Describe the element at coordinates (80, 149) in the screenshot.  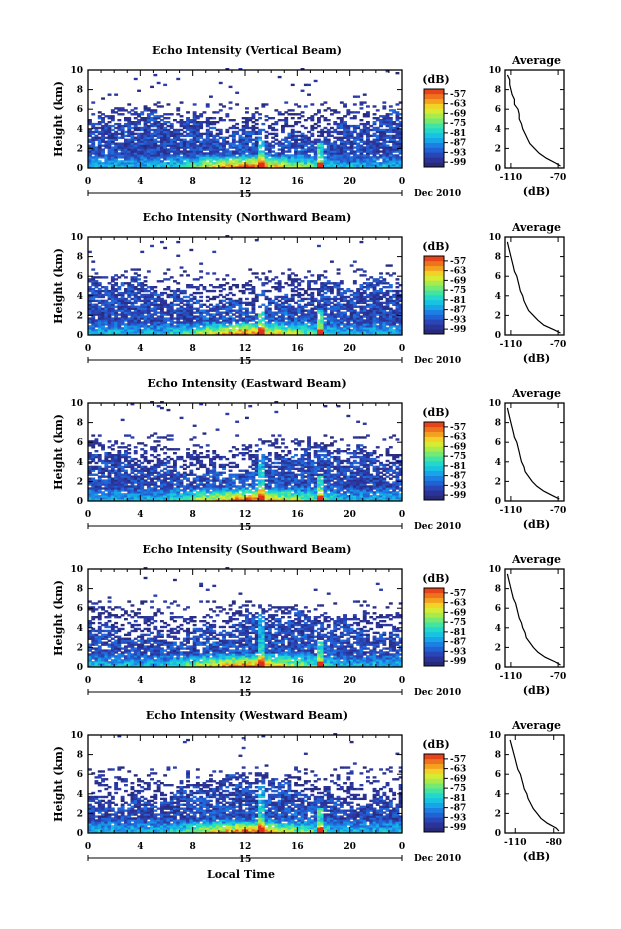
I see `y-tick-label: 2` at that location.